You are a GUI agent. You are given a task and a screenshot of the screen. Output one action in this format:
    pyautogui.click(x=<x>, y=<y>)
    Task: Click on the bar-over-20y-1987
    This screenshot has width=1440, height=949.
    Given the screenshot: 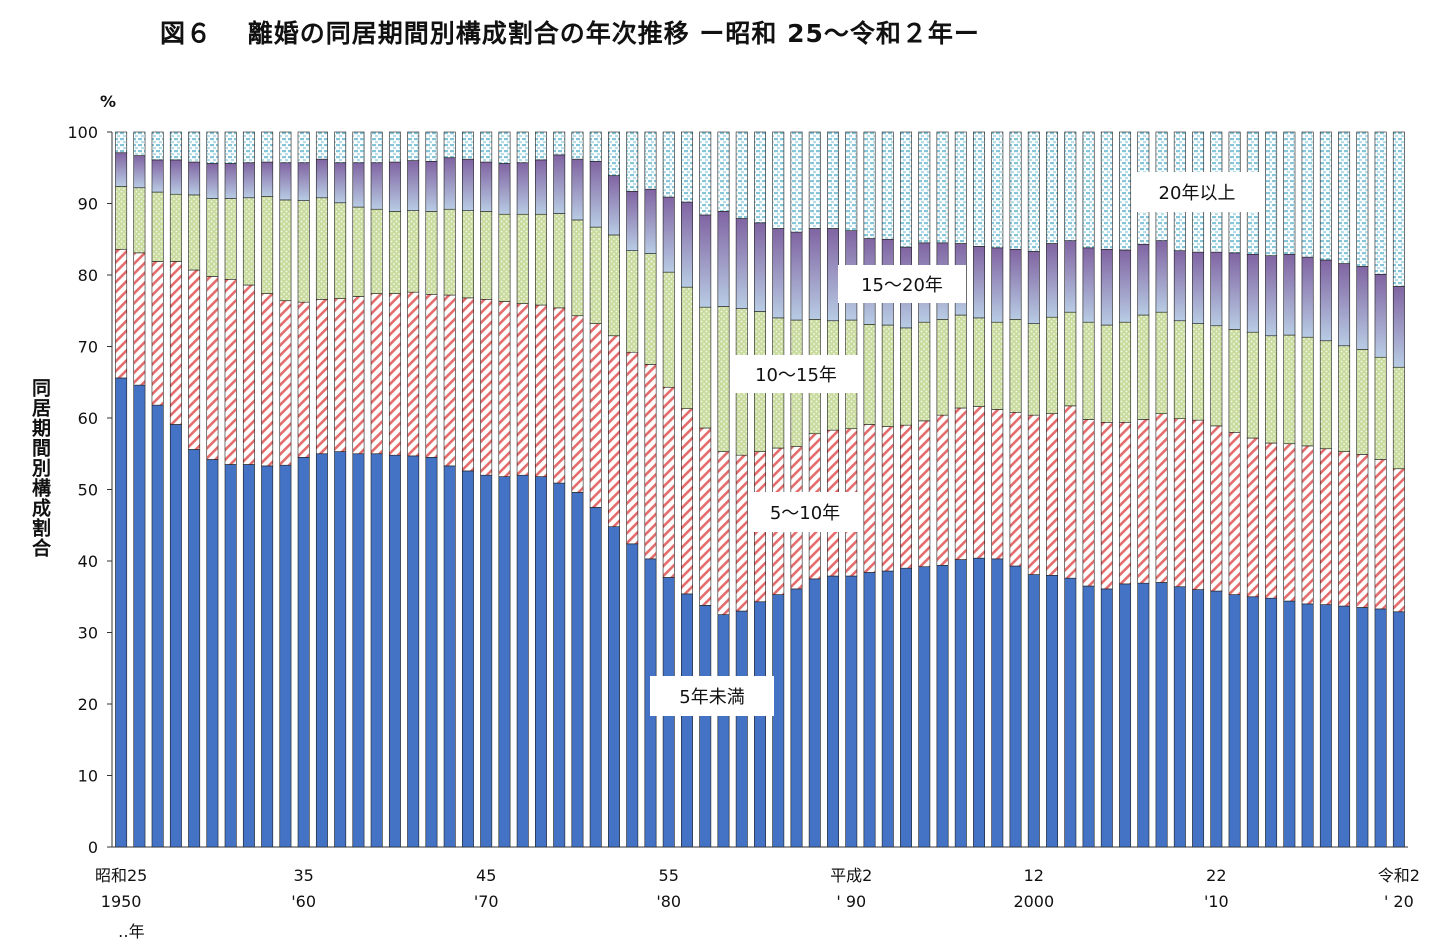 What is the action you would take?
    pyautogui.click(x=796, y=182)
    